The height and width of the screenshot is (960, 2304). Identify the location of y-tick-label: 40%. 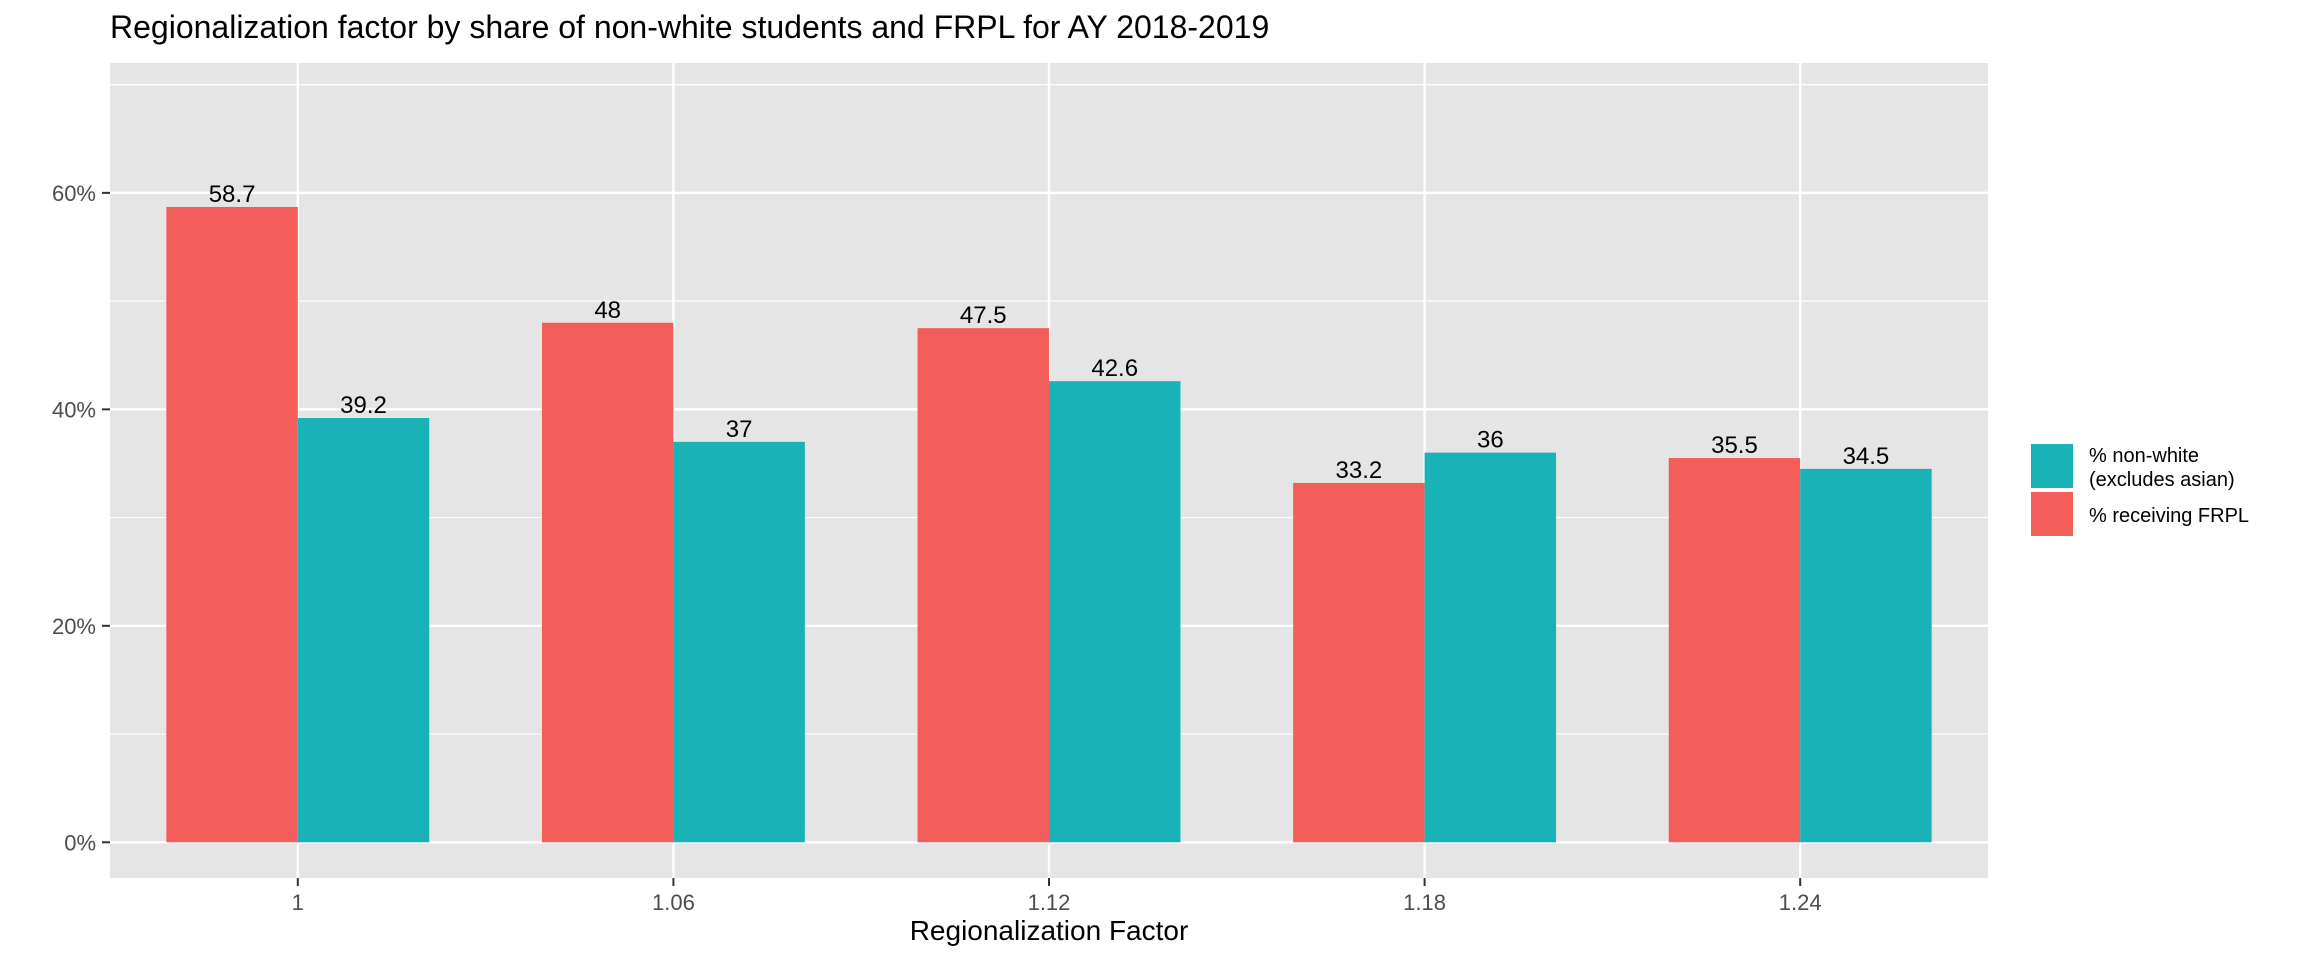
(74, 409).